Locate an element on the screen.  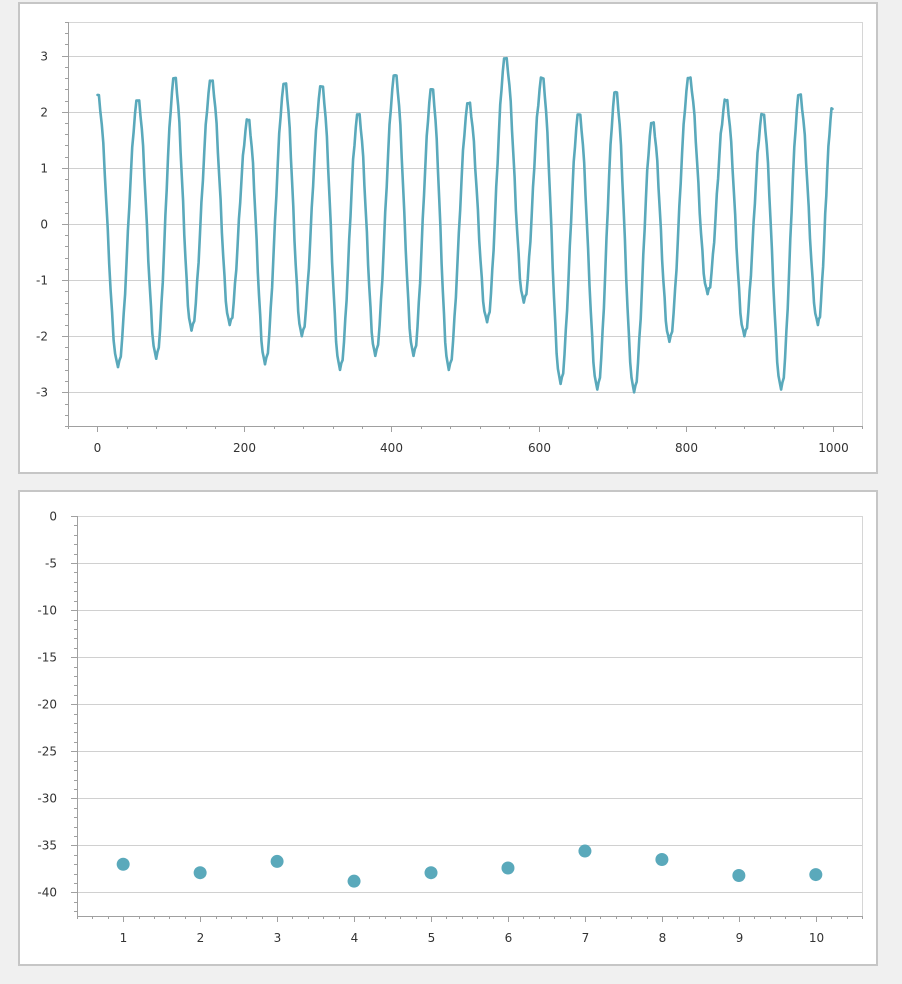
y-tick-label: 3 is located at coordinates (44, 57).